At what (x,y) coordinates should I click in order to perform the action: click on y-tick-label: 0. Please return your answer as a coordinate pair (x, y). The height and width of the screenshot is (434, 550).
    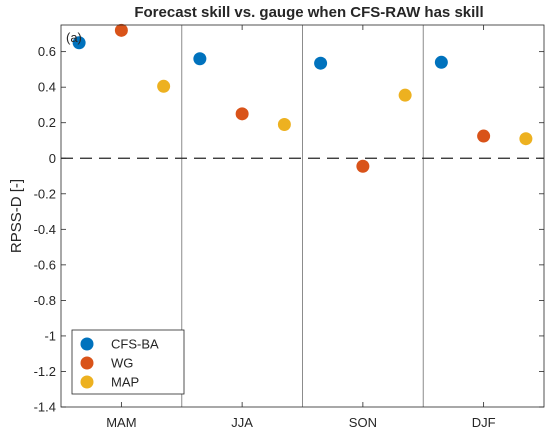
    Looking at the image, I should click on (52, 158).